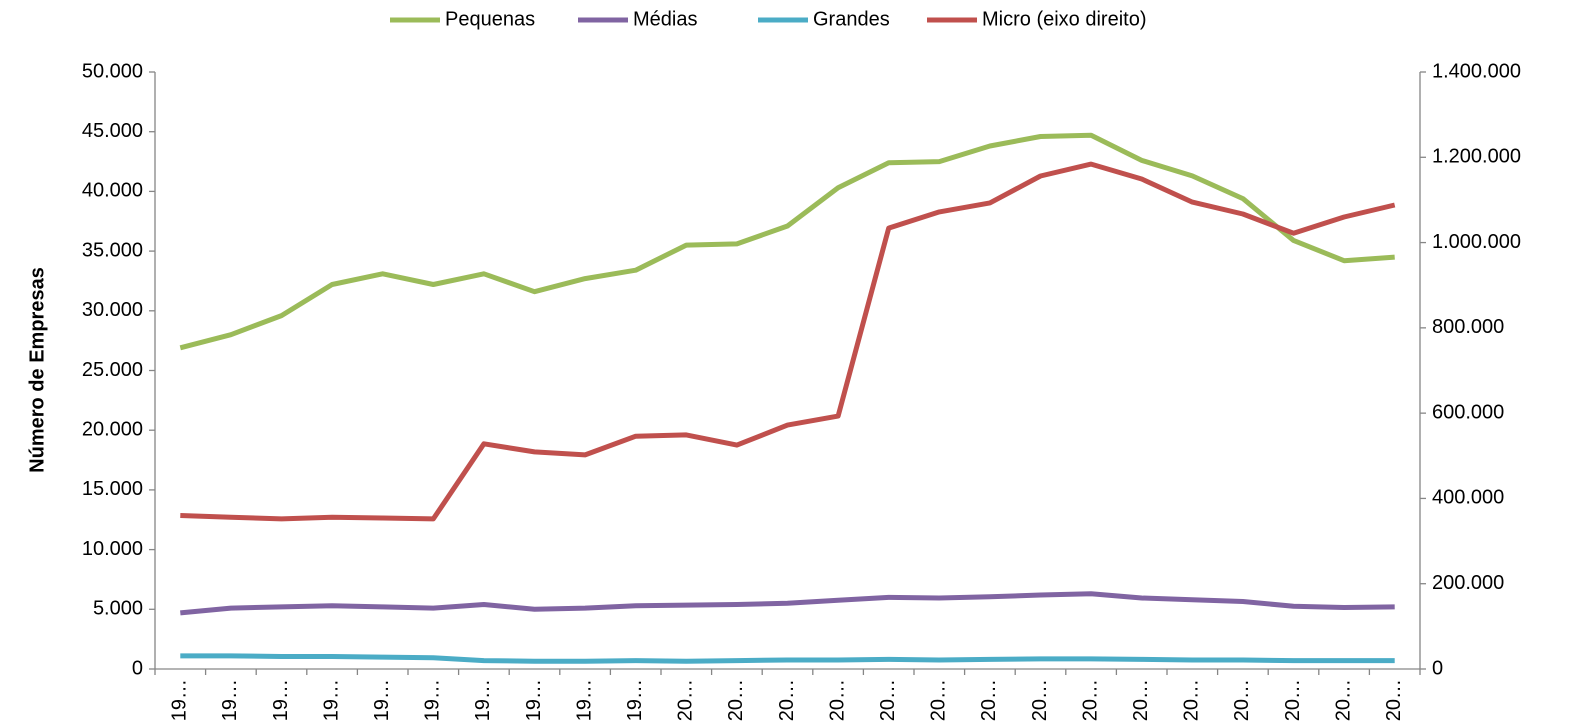 This screenshot has height=726, width=1591. I want to click on y-tick-label: 20.000, so click(112, 429).